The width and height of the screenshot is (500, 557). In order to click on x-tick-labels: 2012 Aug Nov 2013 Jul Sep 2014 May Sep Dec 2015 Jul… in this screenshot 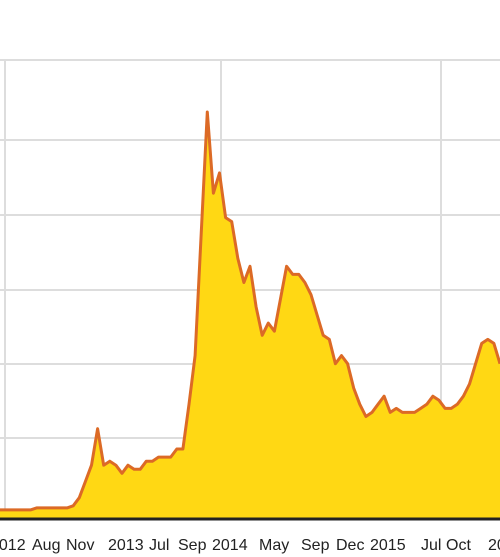, I will do `click(250, 545)`.